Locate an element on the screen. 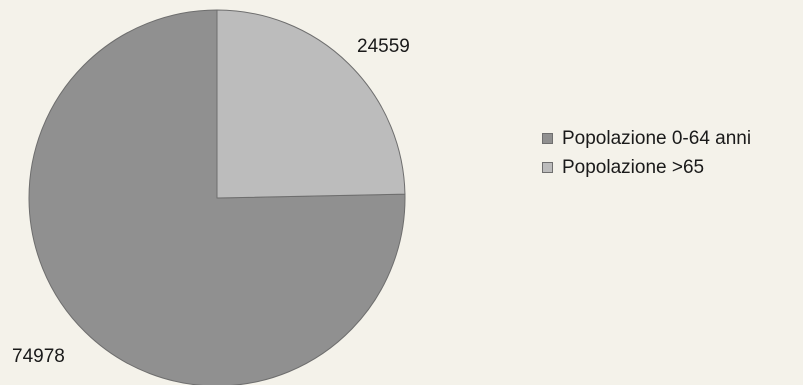 The width and height of the screenshot is (803, 385). legend-item-over-65: Popolazione >65 is located at coordinates (646, 167).